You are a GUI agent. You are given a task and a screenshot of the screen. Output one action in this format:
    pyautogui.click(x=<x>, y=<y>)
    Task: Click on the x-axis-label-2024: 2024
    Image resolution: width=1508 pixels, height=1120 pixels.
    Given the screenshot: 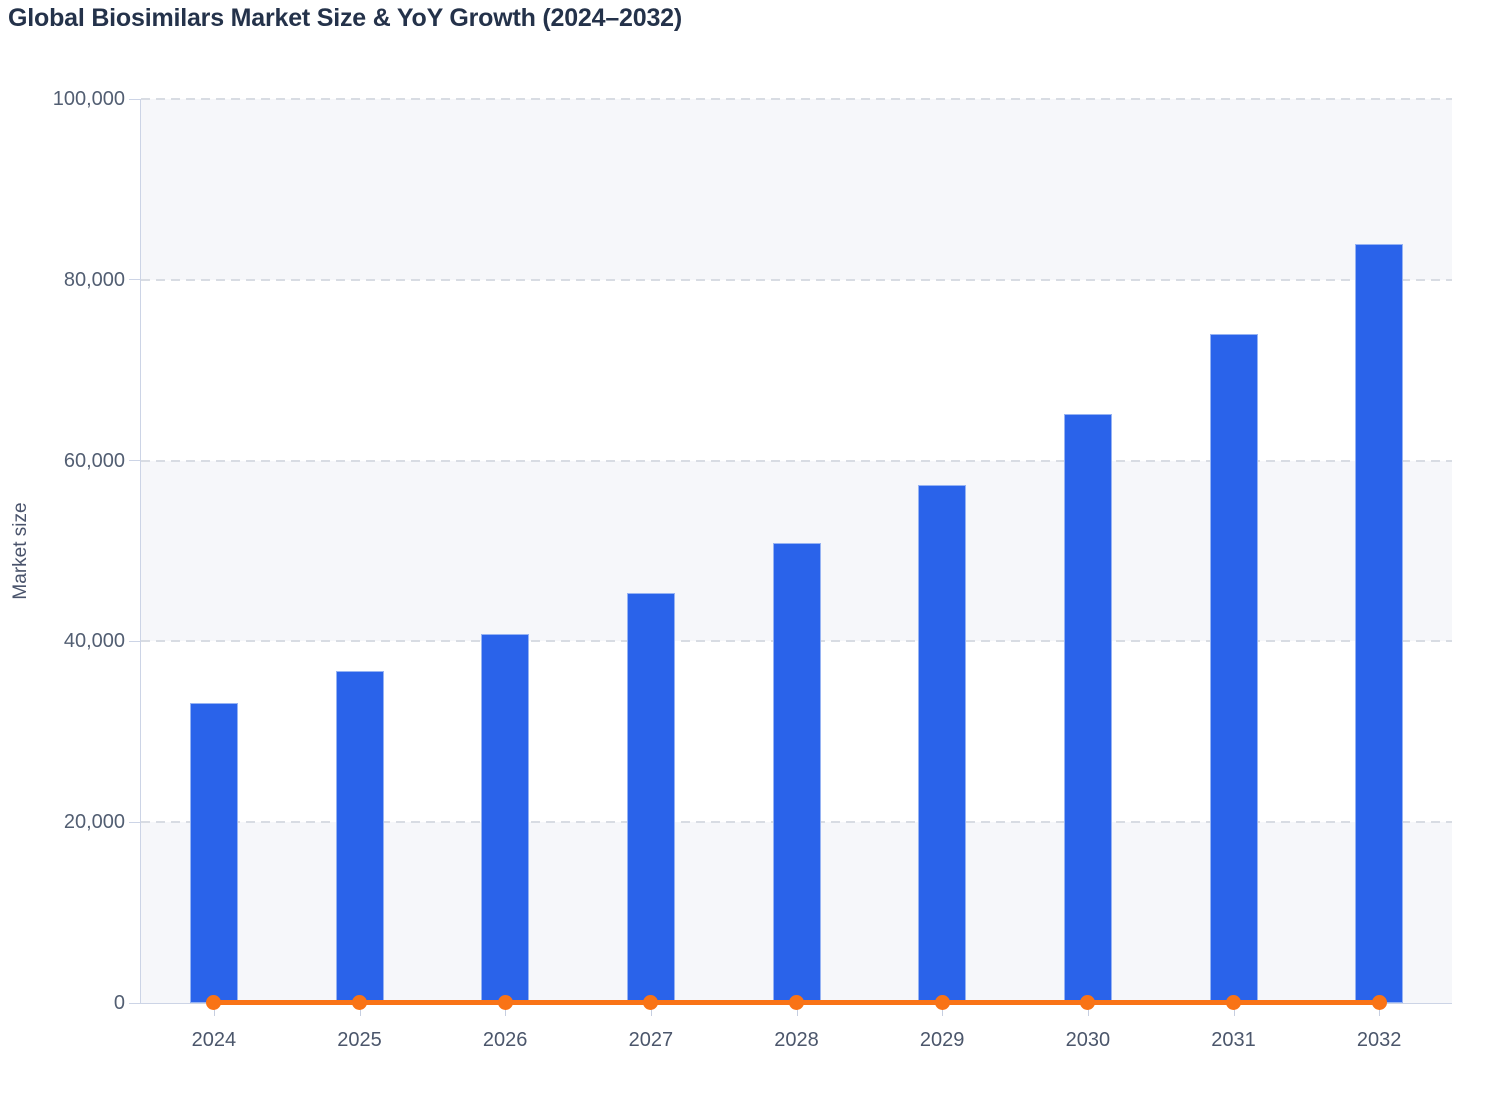 What is the action you would take?
    pyautogui.click(x=214, y=1040)
    